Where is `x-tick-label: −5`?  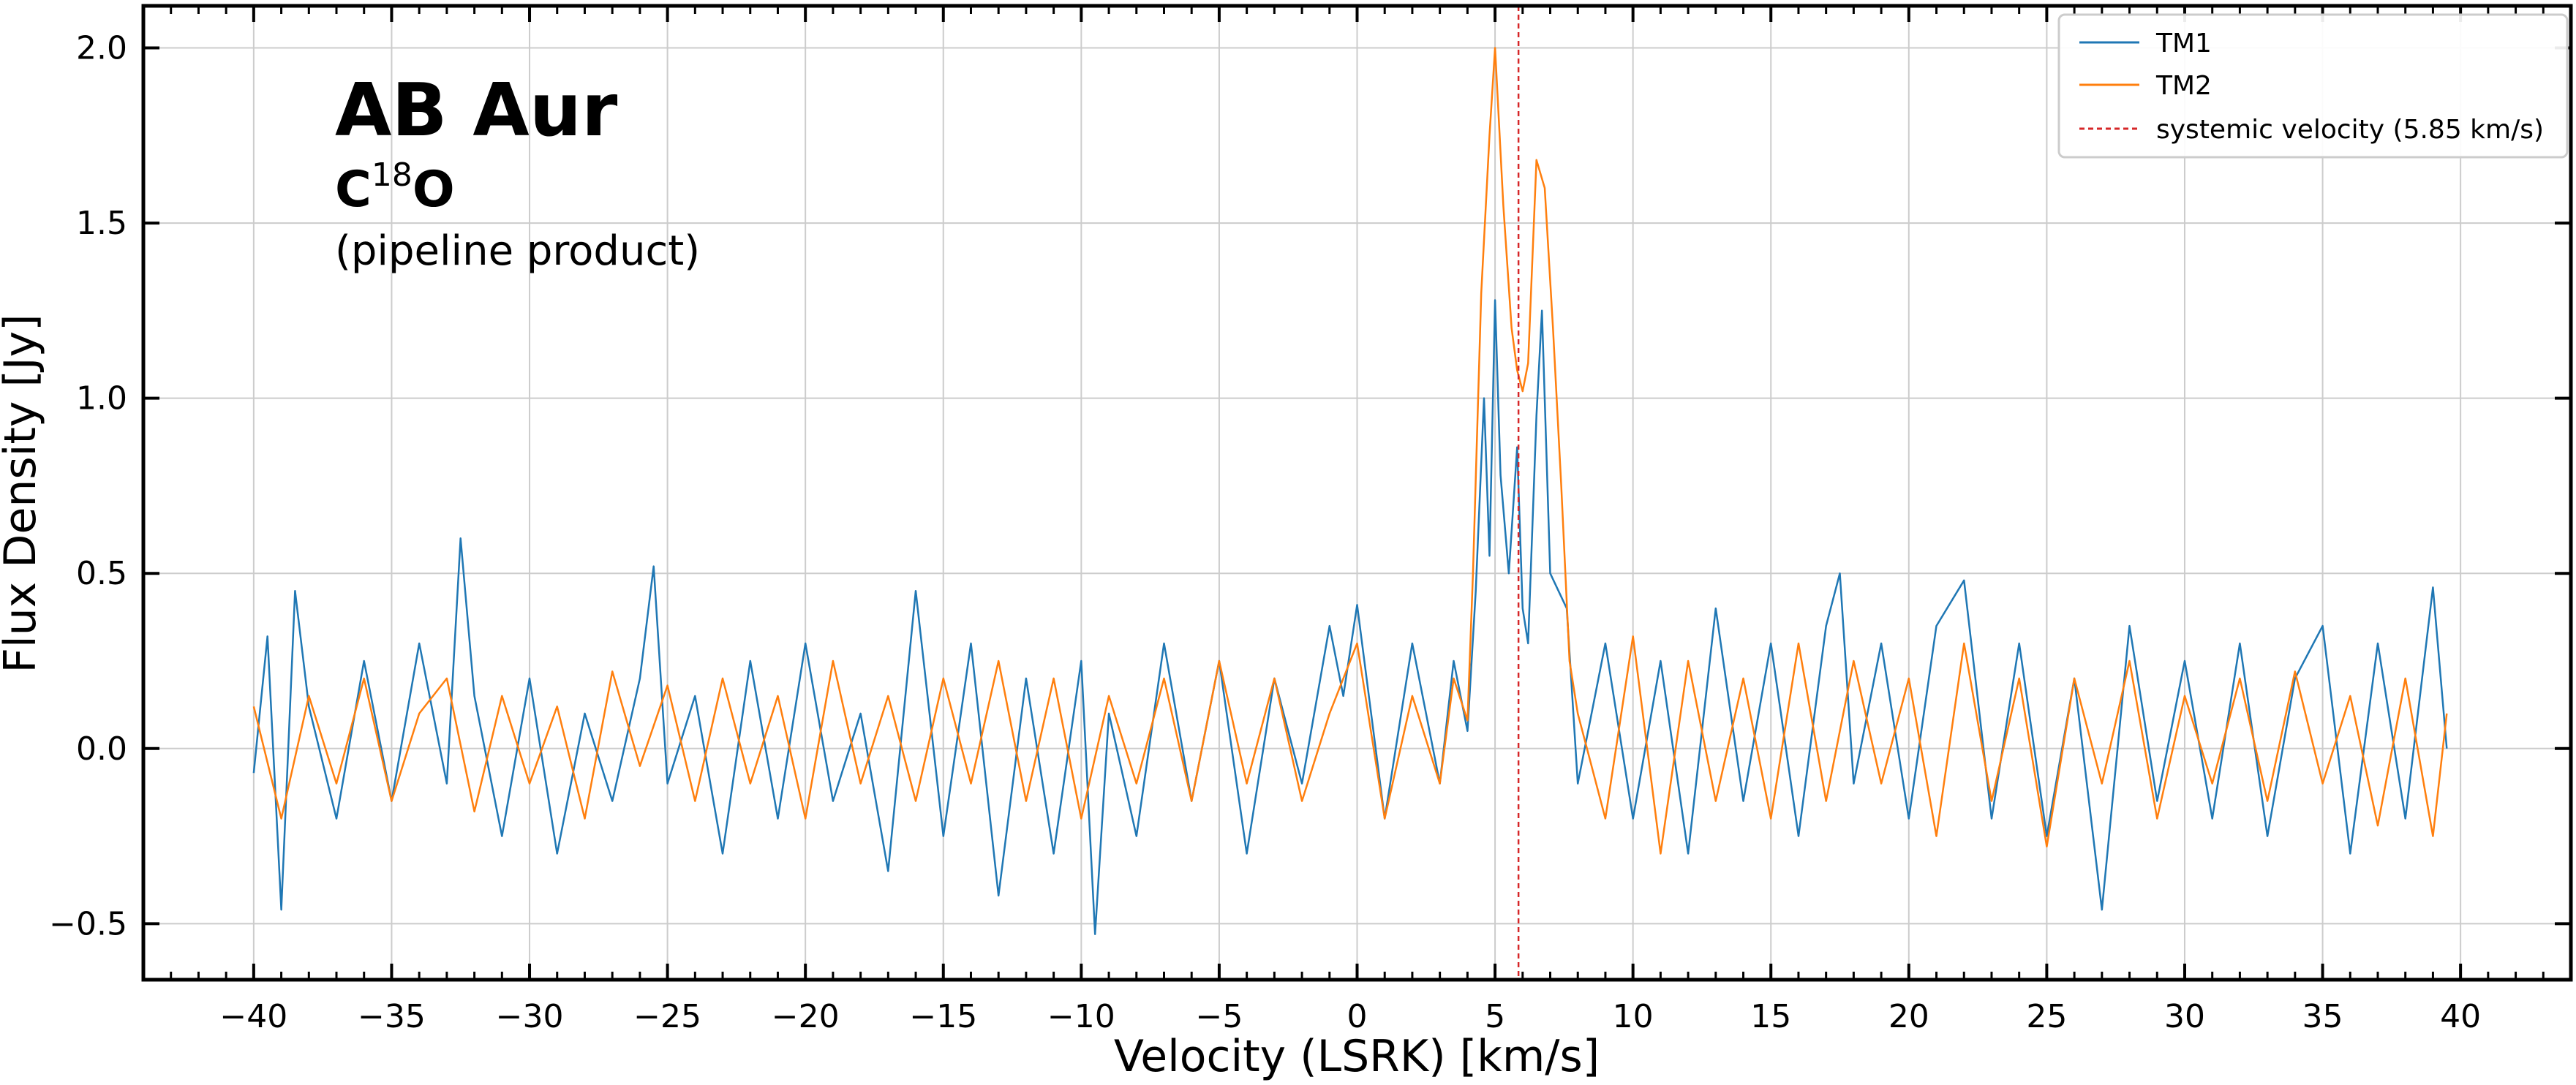
x-tick-label: −5 is located at coordinates (1219, 1016).